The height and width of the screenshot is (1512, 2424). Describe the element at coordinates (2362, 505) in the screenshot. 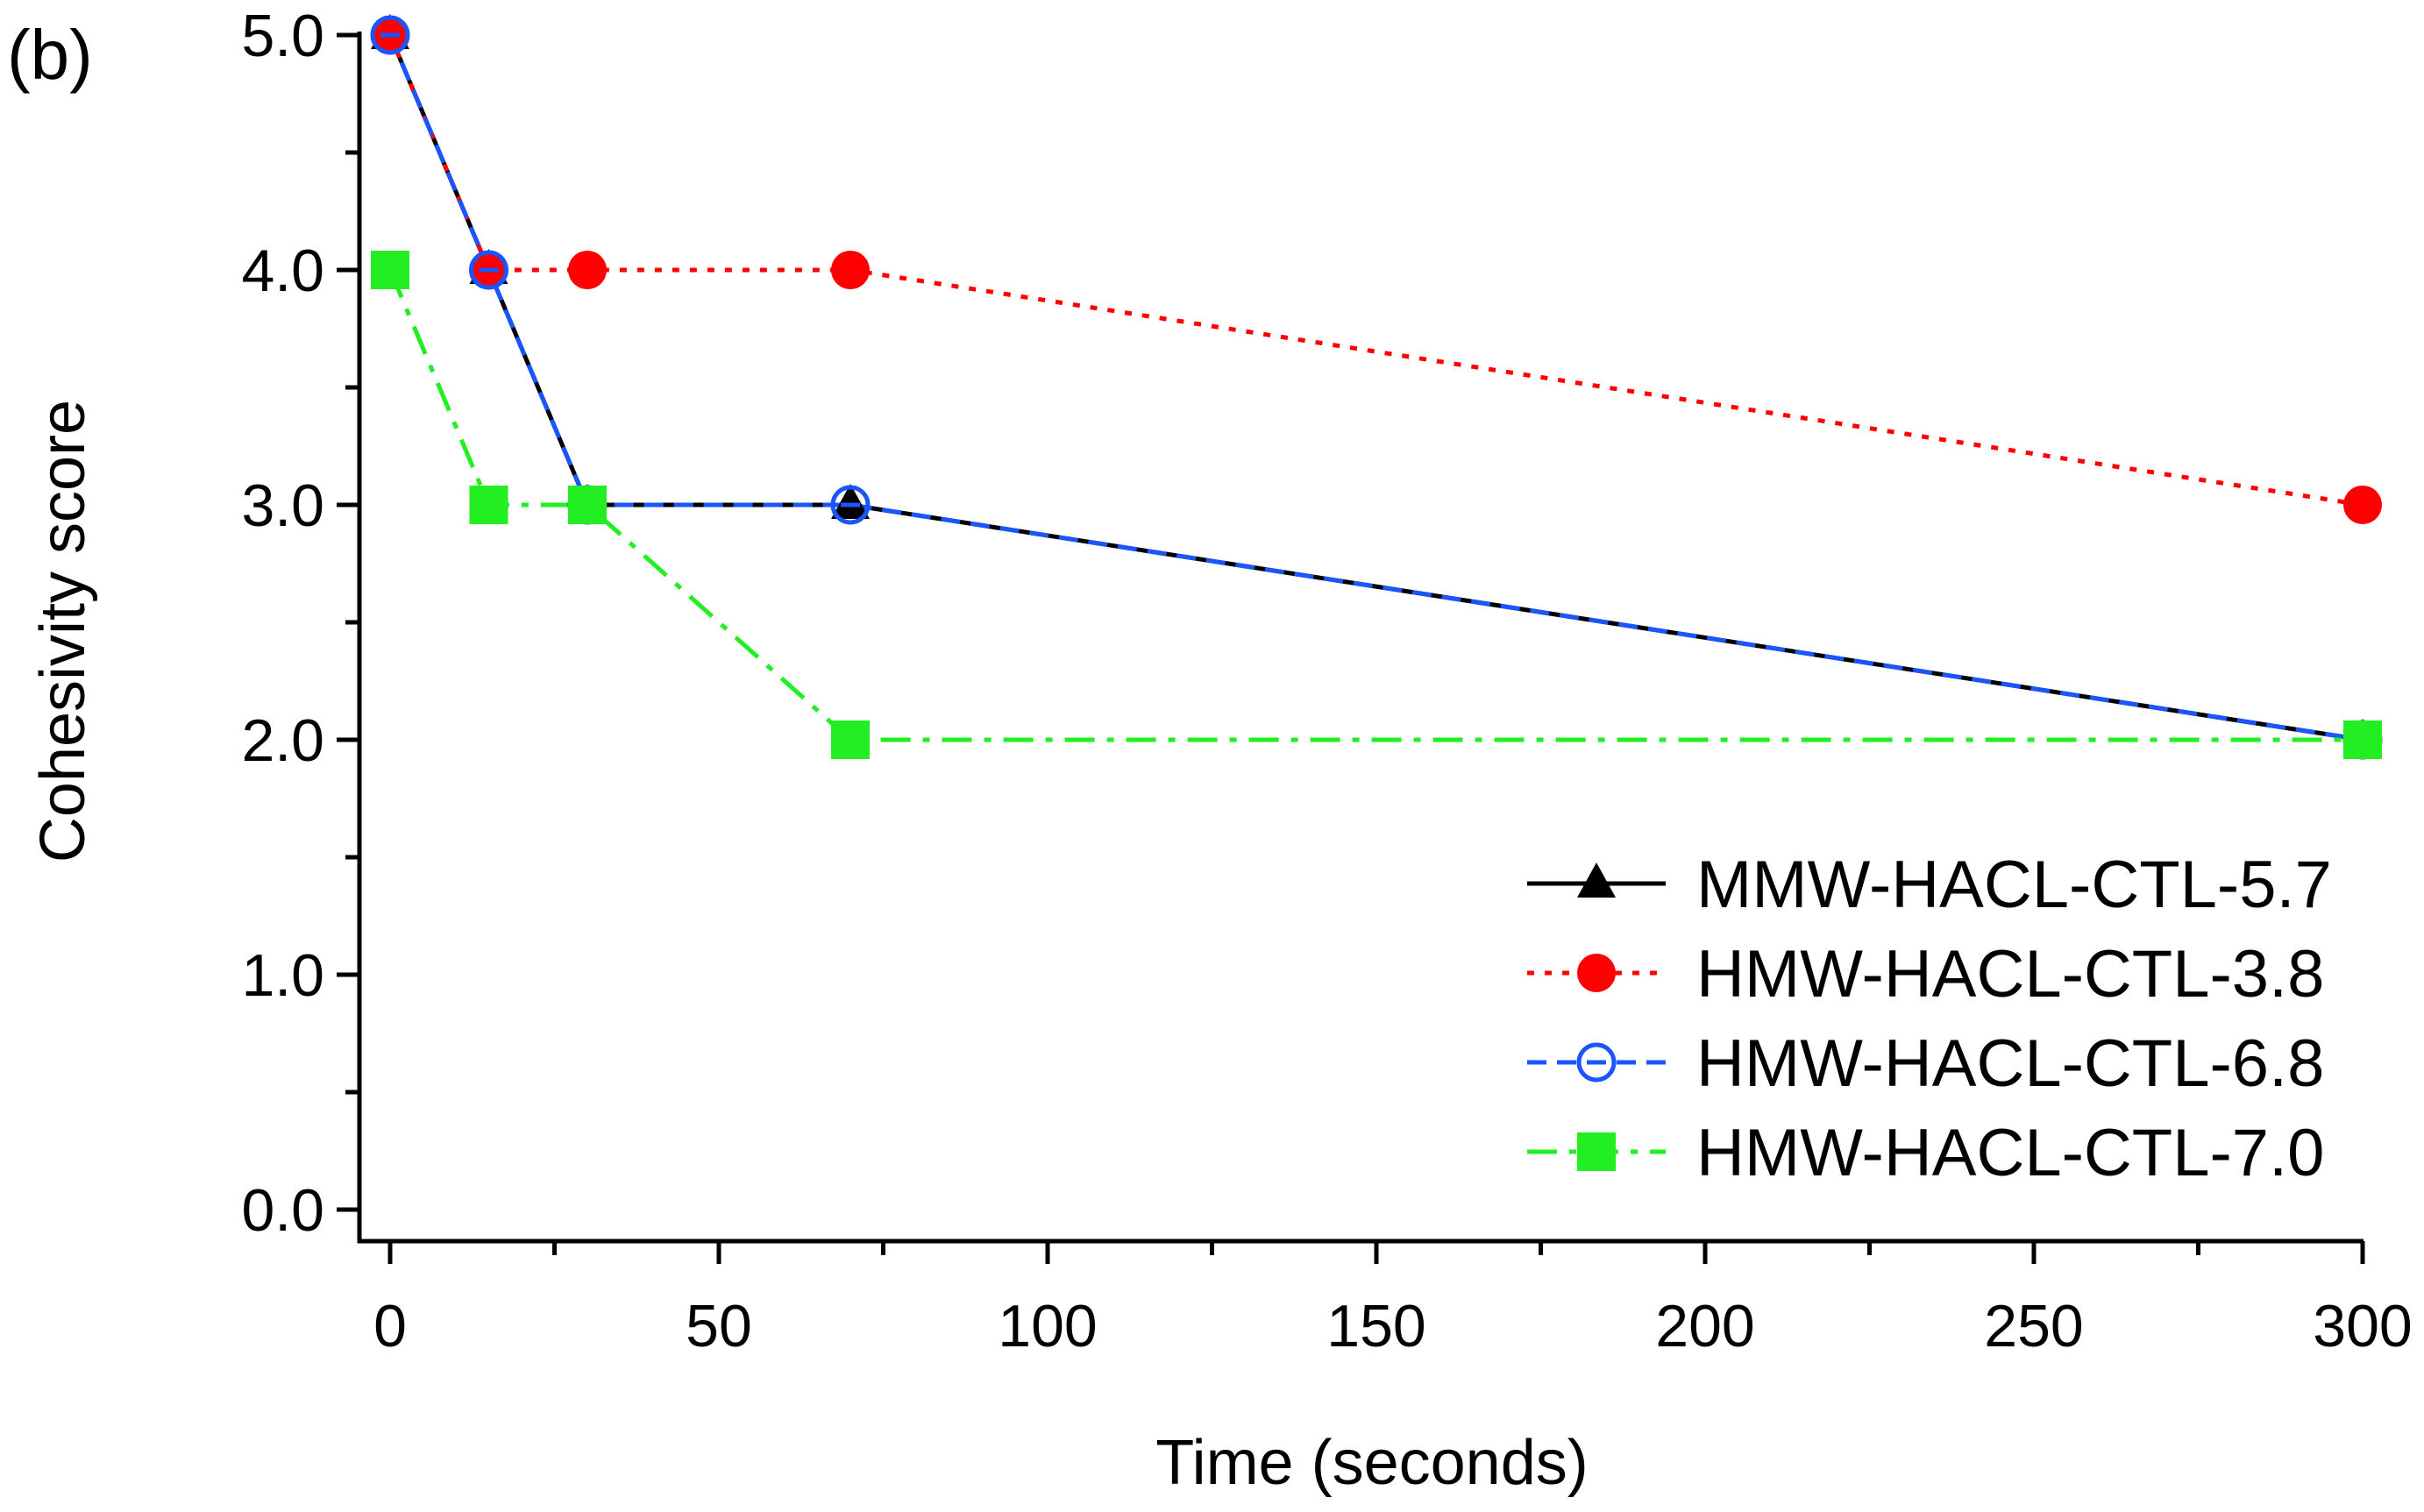

I see `data-point-hmw-hacl-ctl-3.8-4` at that location.